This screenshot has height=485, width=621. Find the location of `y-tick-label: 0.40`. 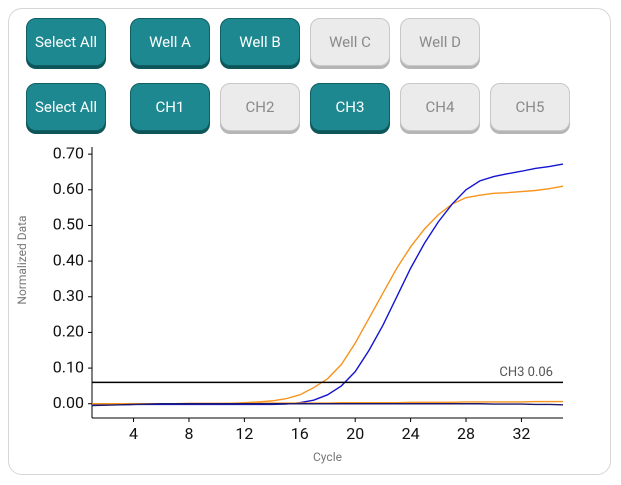

y-tick-label: 0.40 is located at coordinates (68, 259).